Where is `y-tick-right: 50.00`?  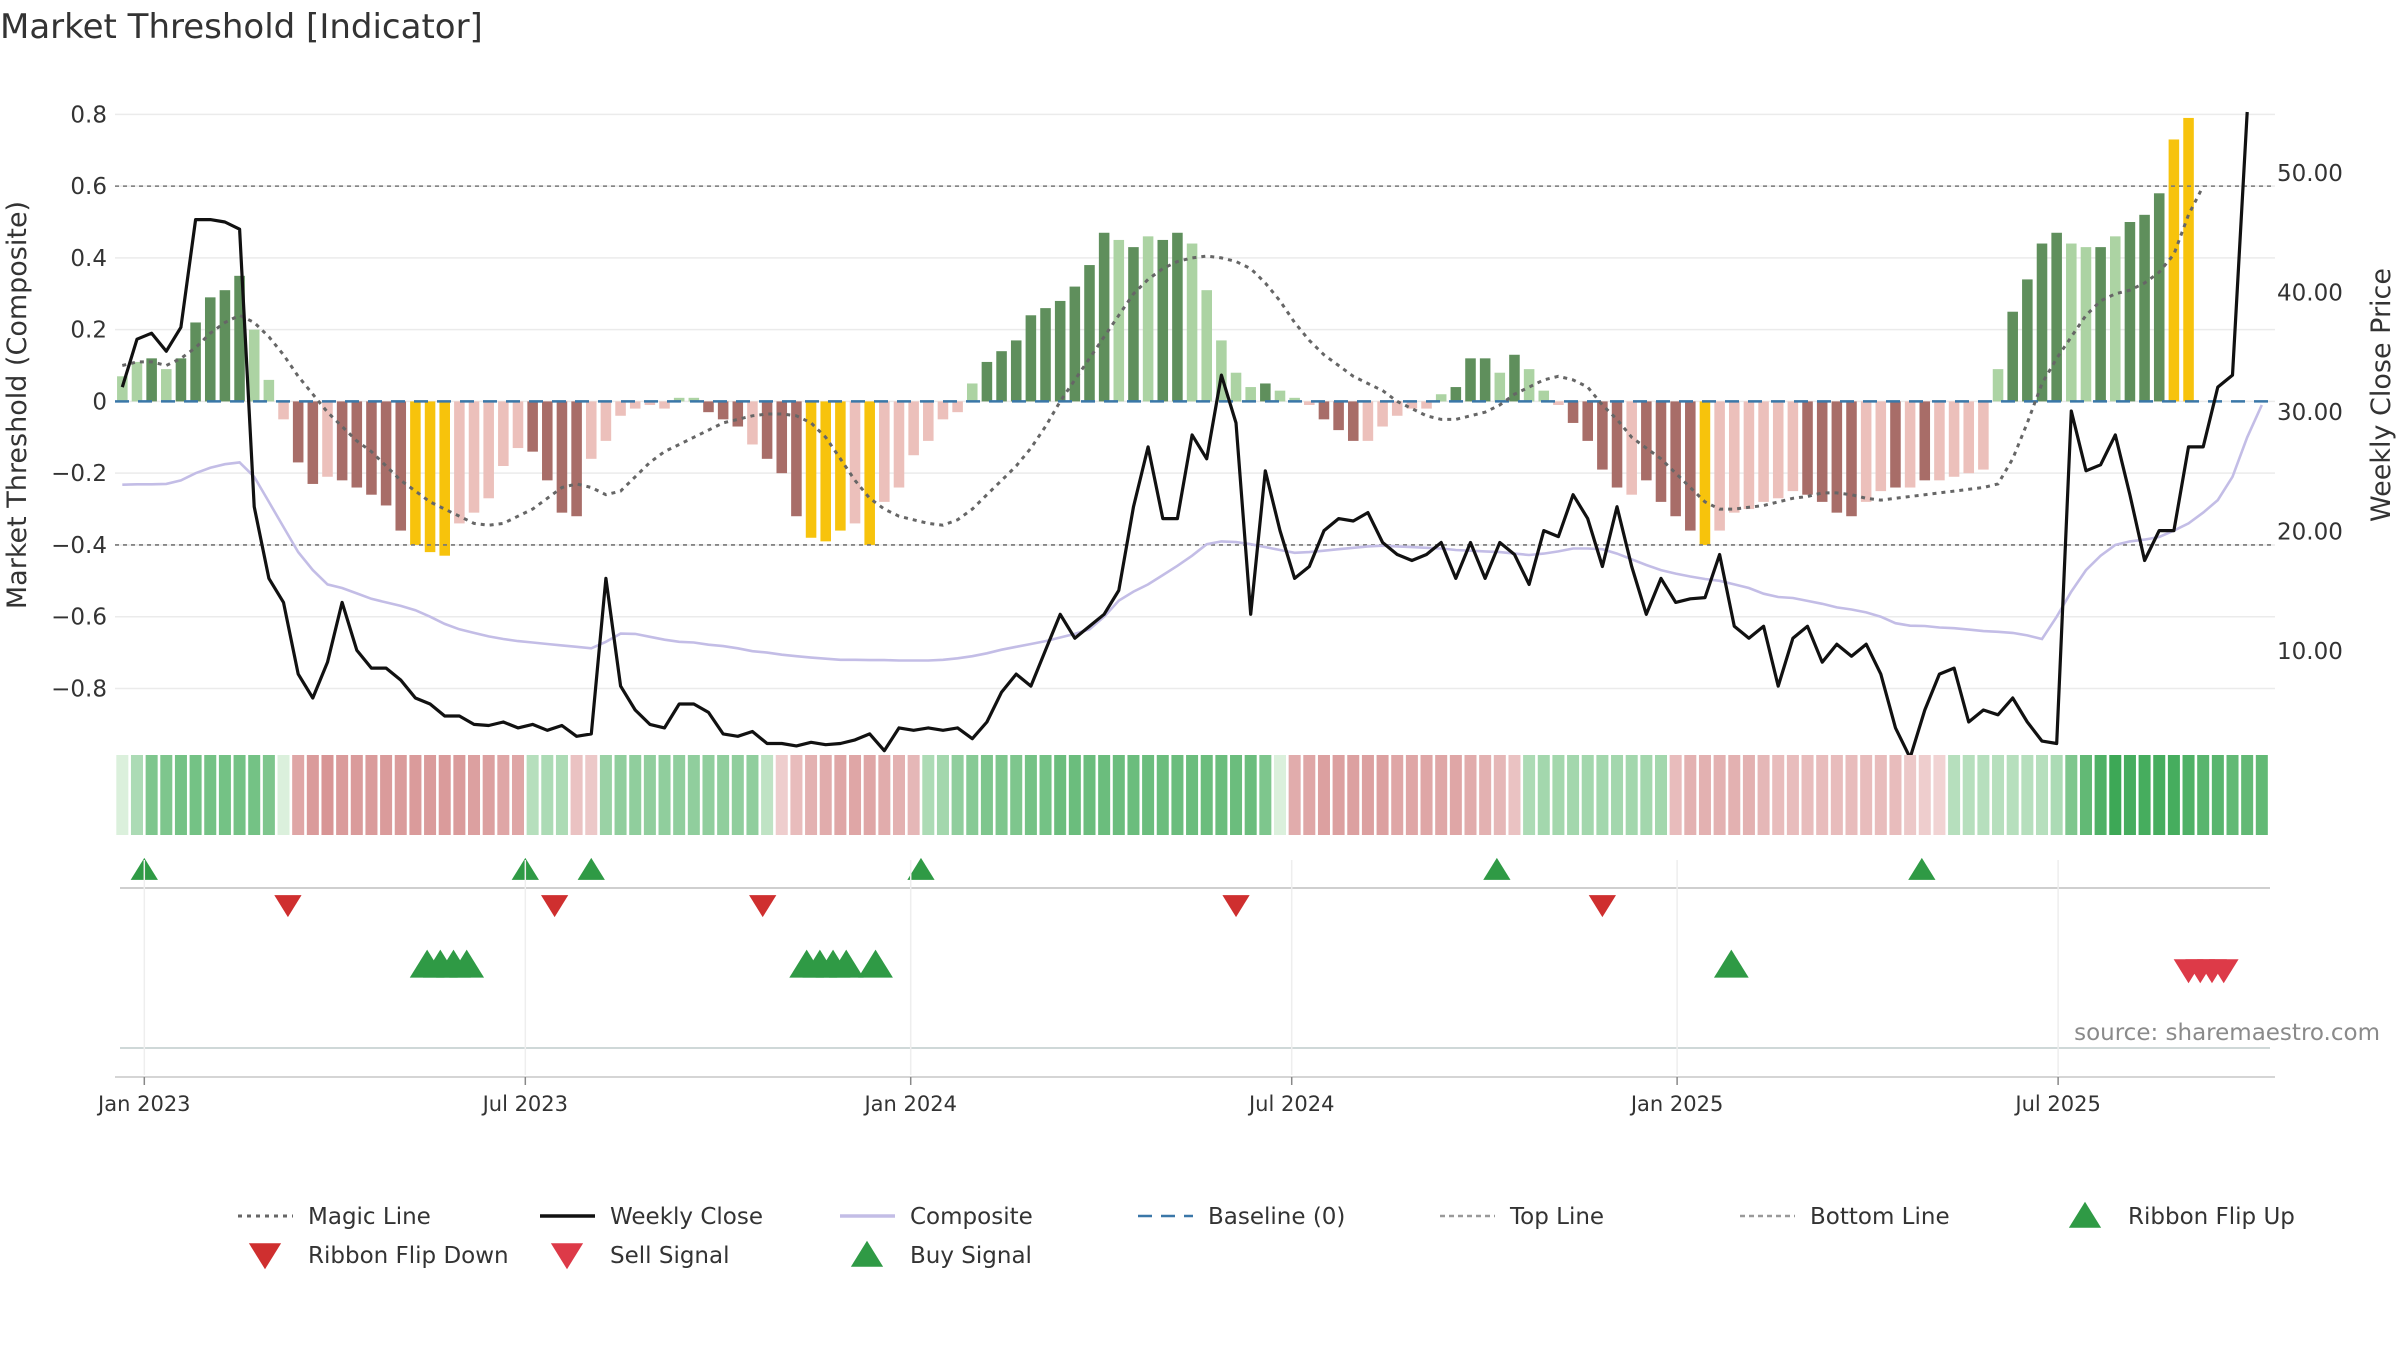
y-tick-right: 50.00 is located at coordinates (2310, 174).